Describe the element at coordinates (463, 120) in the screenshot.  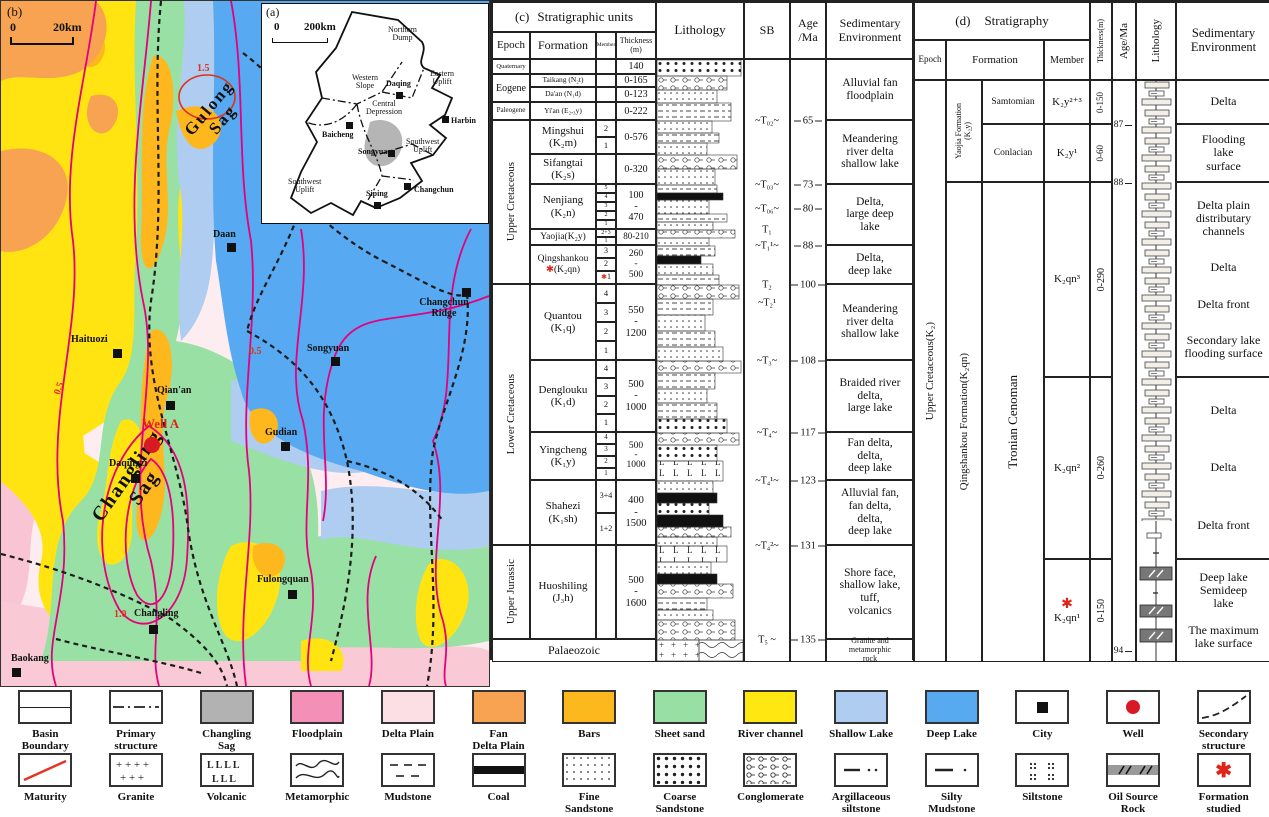
I see `inset-label-harbin: Harbin` at that location.